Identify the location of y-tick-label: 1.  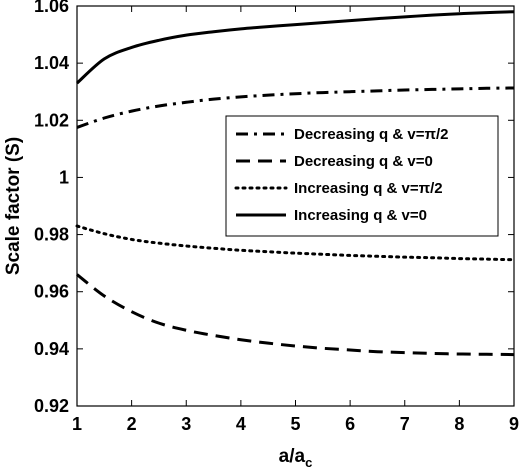
(64, 177).